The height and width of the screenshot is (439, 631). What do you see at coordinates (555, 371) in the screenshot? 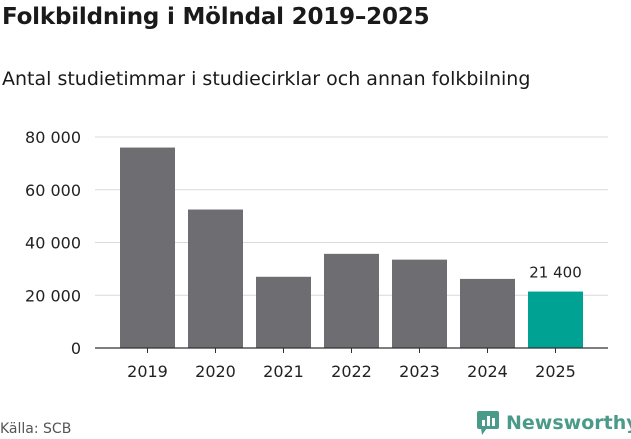
I see `x-tick-label: 2025` at bounding box center [555, 371].